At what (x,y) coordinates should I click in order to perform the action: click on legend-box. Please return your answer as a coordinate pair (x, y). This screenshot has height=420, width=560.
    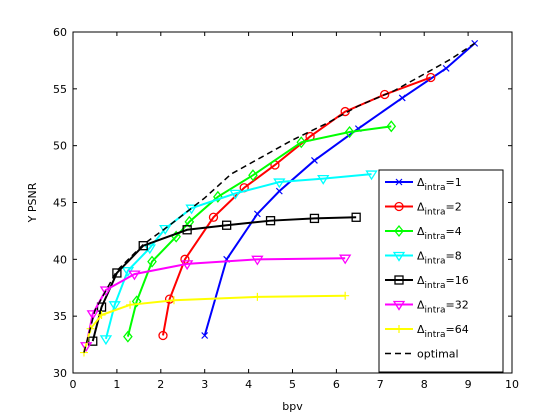
    Looking at the image, I should click on (441, 271).